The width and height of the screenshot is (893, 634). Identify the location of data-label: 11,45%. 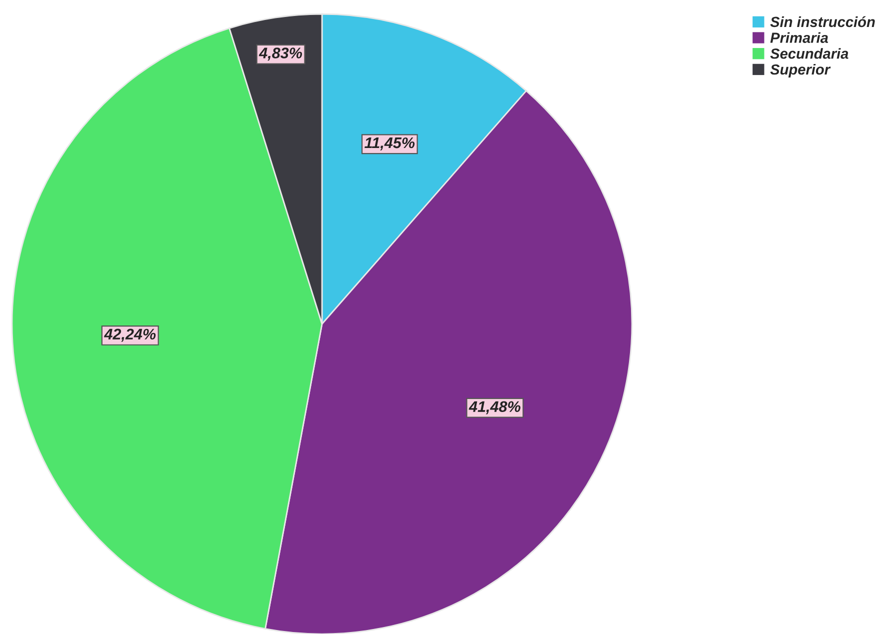
(389, 143).